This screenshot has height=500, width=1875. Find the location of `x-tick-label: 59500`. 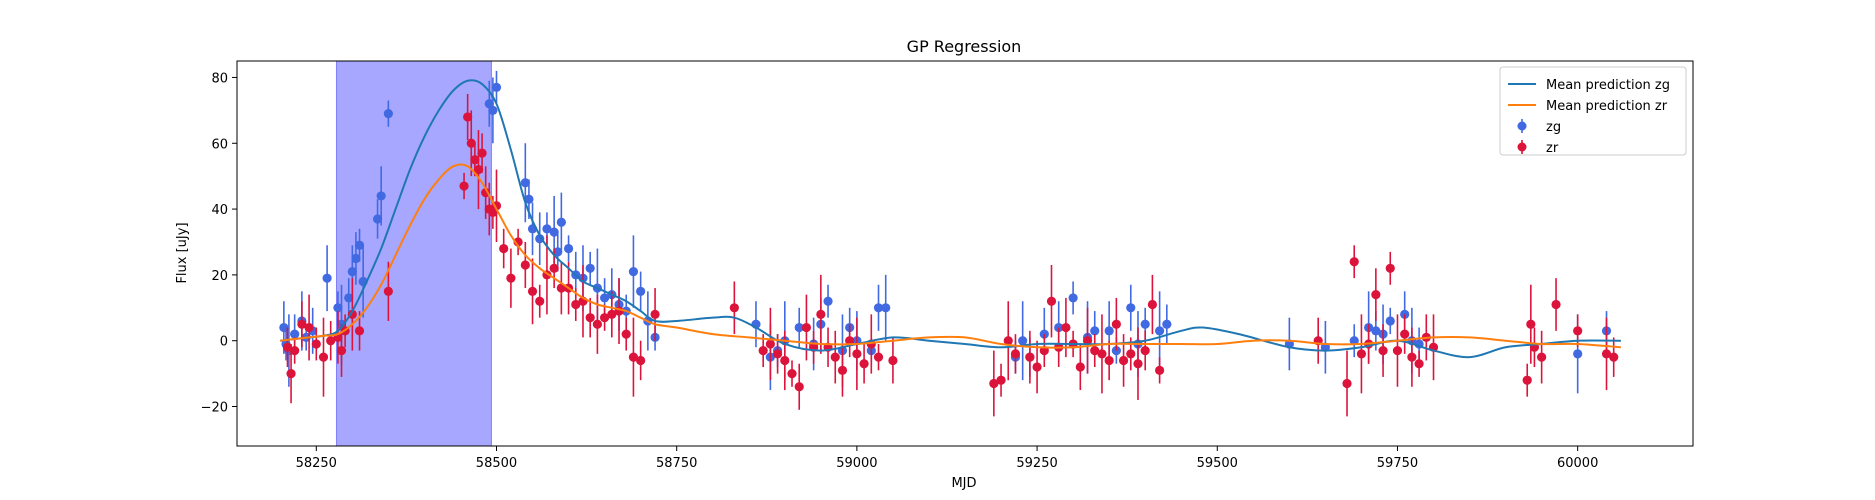

x-tick-label: 59500 is located at coordinates (1217, 463).